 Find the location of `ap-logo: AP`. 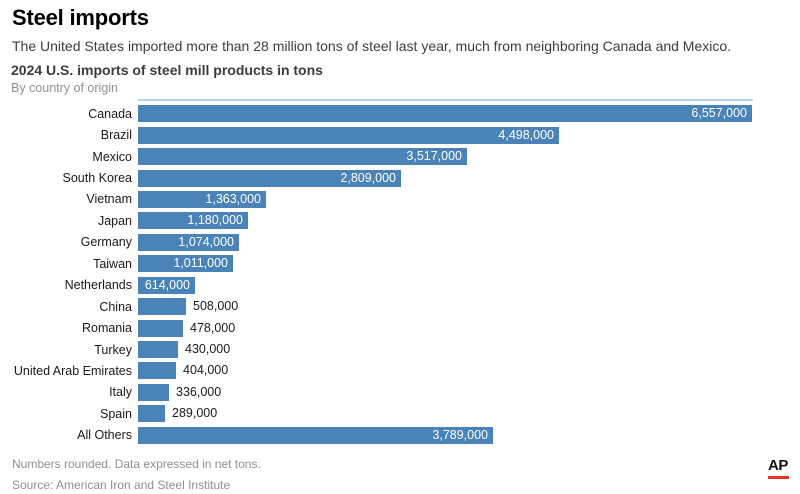

ap-logo: AP is located at coordinates (778, 468).